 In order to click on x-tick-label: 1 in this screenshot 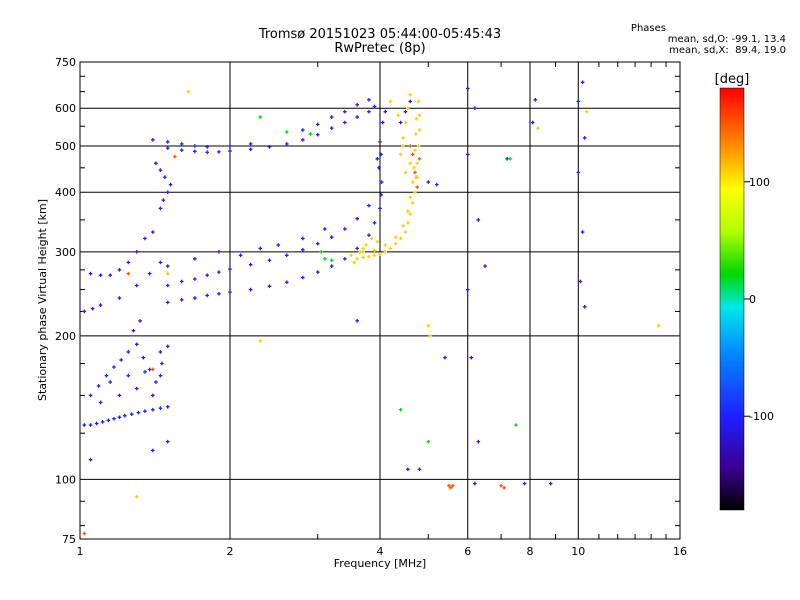, I will do `click(80, 551)`.